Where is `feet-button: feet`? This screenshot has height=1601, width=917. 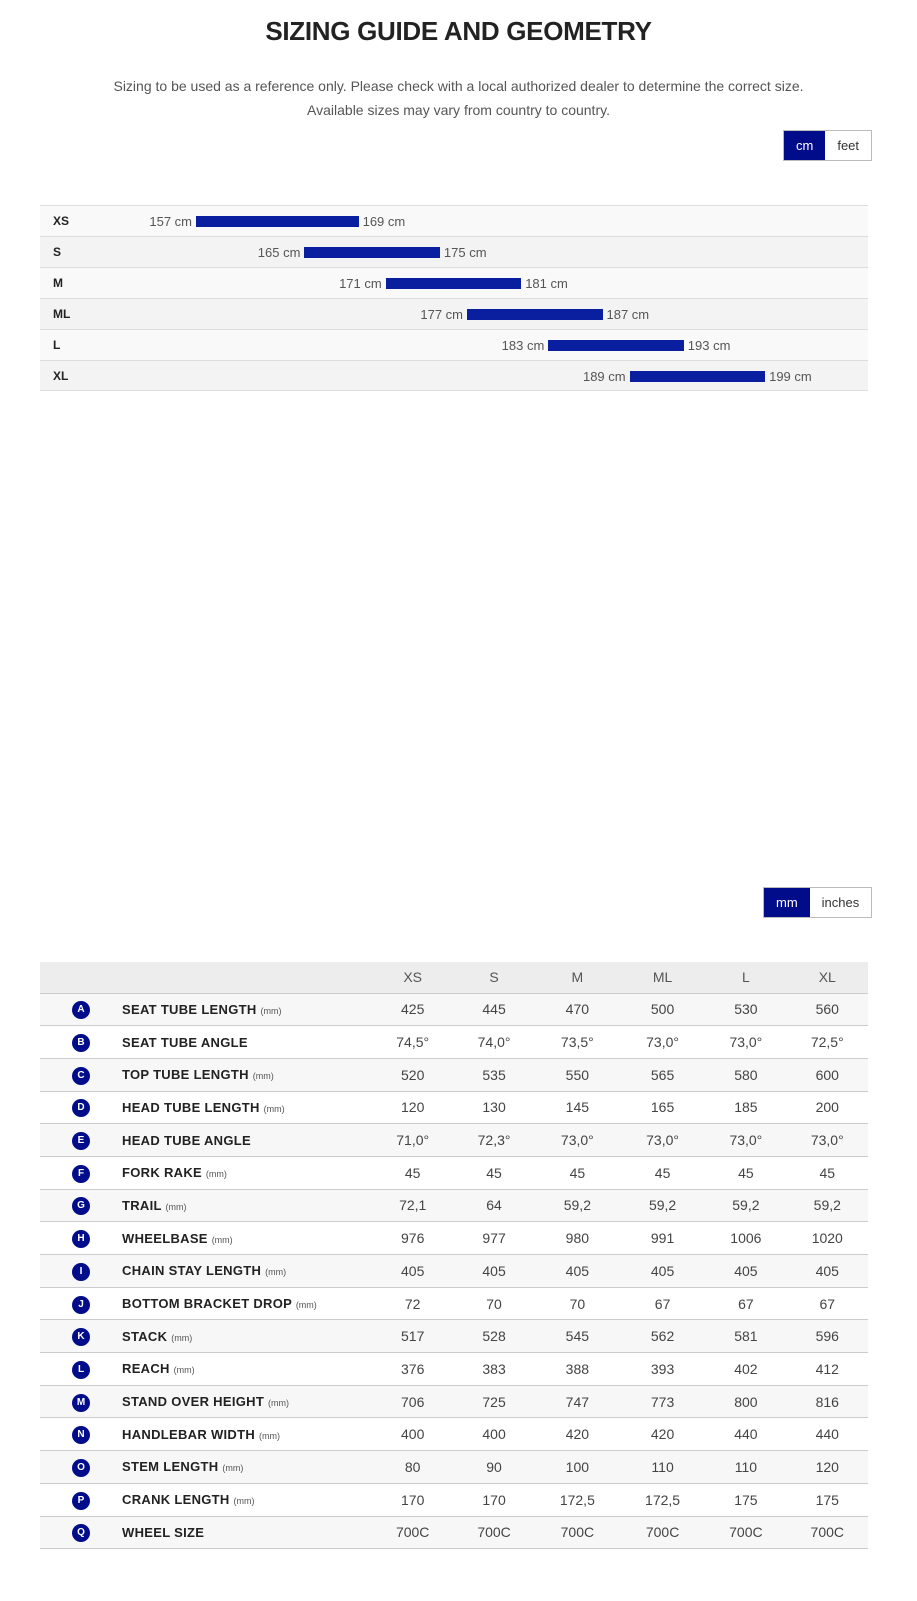
feet-button: feet is located at coordinates (848, 145).